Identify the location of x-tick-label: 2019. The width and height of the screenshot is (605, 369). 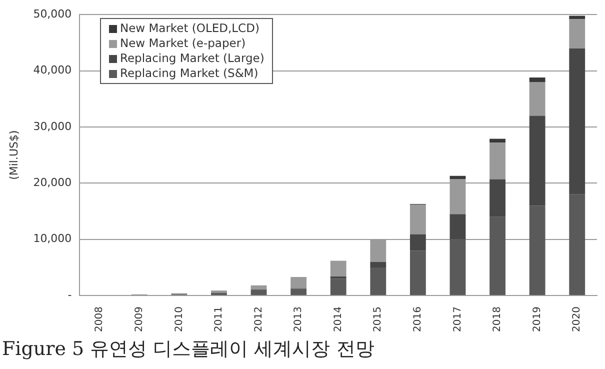
(537, 319).